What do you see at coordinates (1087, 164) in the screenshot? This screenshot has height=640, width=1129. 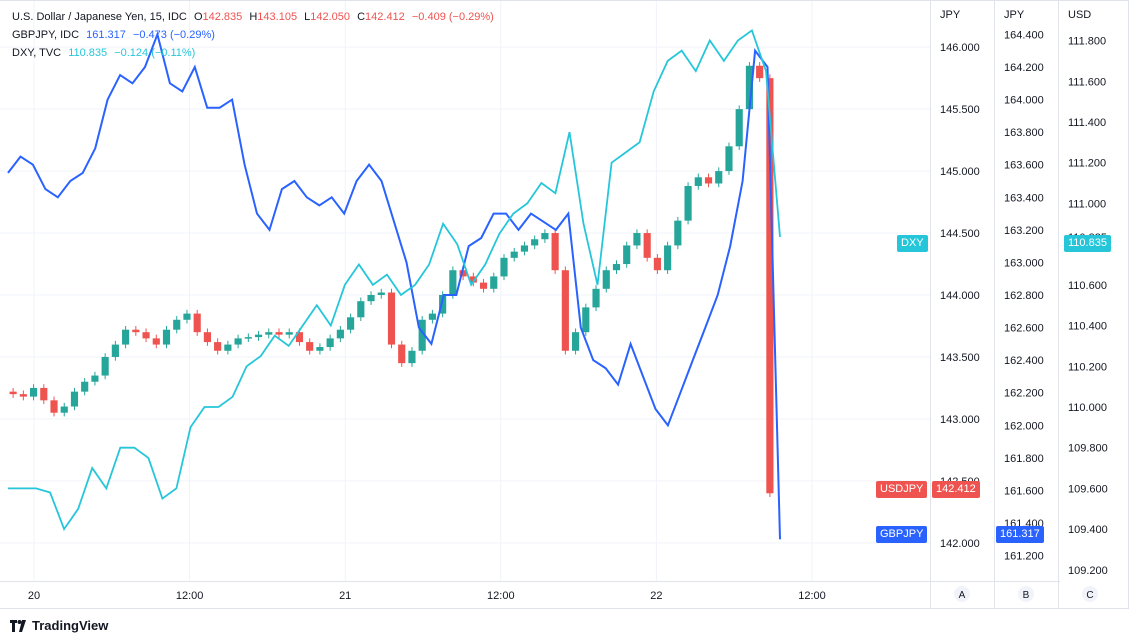 I see `axis-c-tick-label: 111.200` at bounding box center [1087, 164].